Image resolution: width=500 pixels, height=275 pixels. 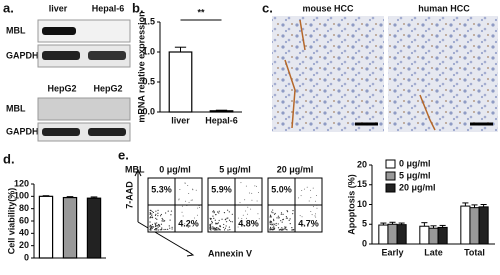 What do you see at coordinates (444, 8) in the screenshot?
I see `image-title: human HCC` at bounding box center [444, 8].